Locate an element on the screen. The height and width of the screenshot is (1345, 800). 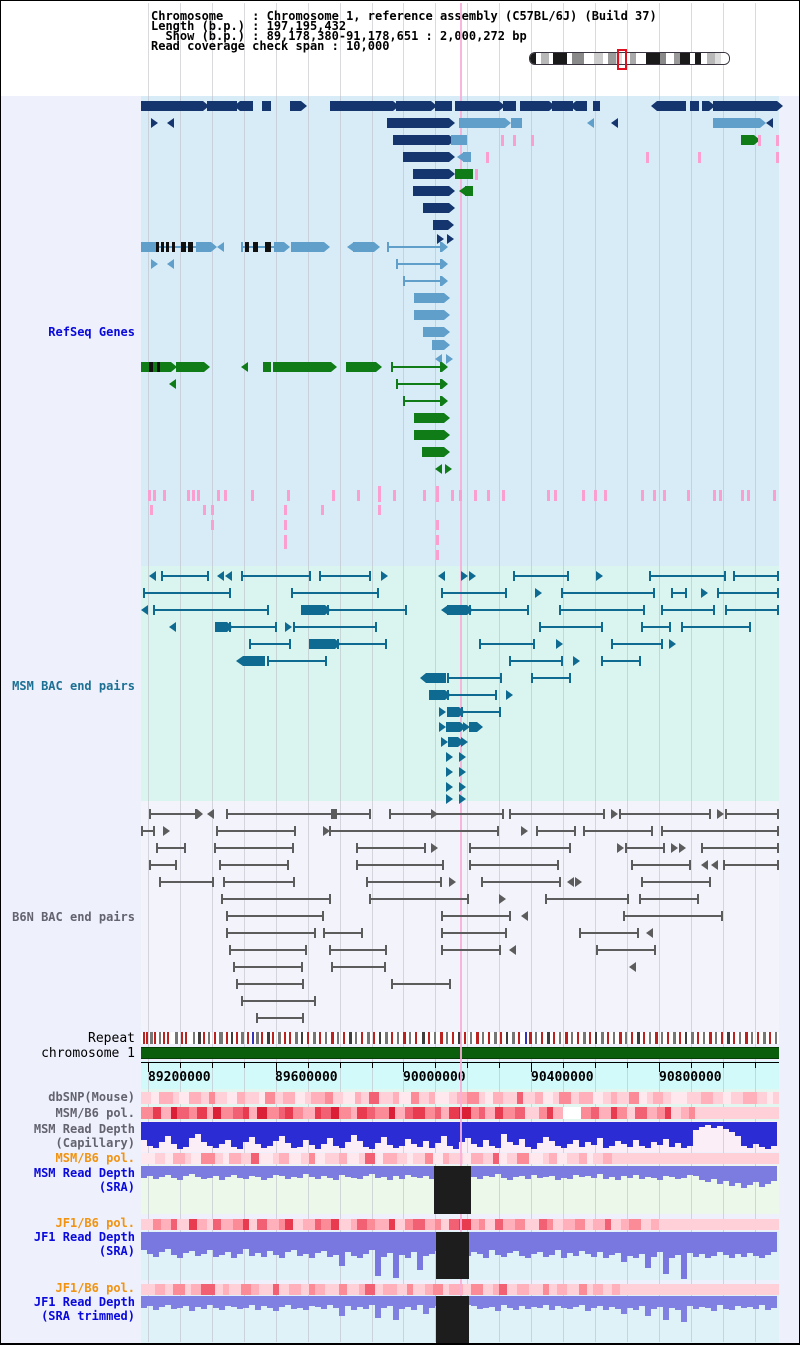
track-label-jf1-b6-pol-2: JF1/B6 pol. is located at coordinates (95, 1288).